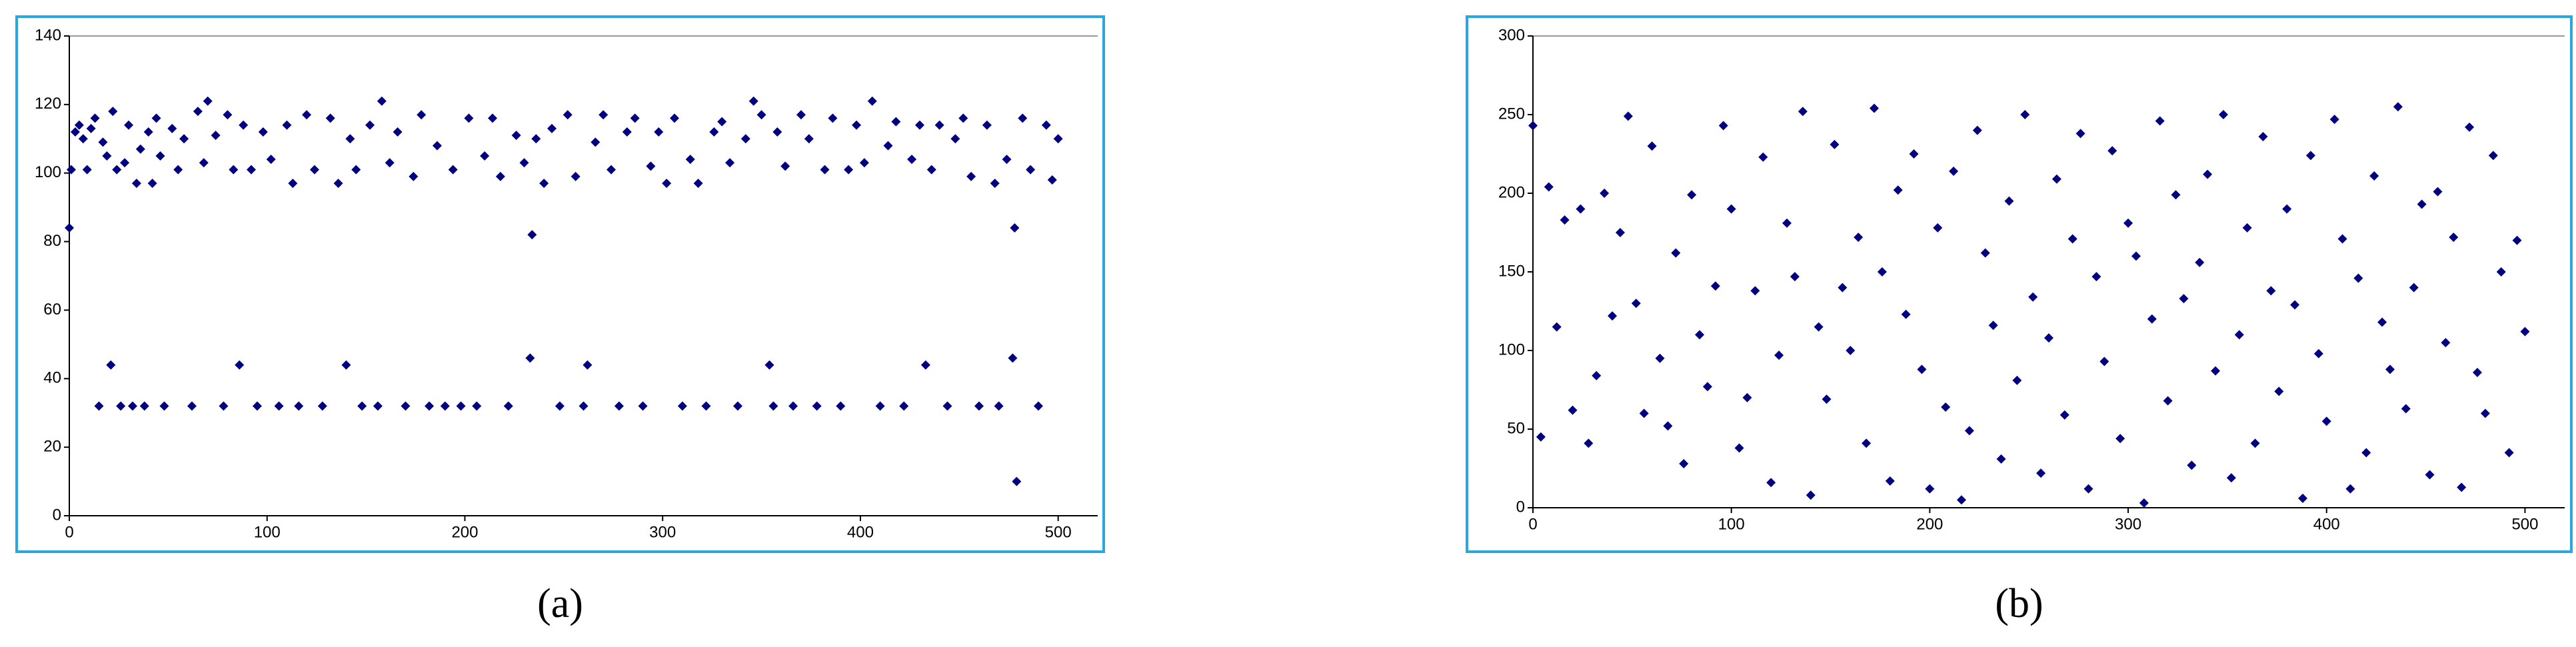 The height and width of the screenshot is (647, 2576). Describe the element at coordinates (52, 378) in the screenshot. I see `y-tick-label: 40` at that location.